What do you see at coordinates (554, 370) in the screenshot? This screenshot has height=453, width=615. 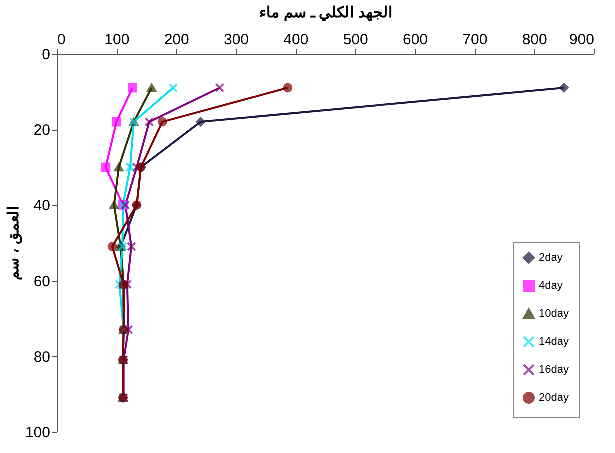 I see `legend-label: 16day` at bounding box center [554, 370].